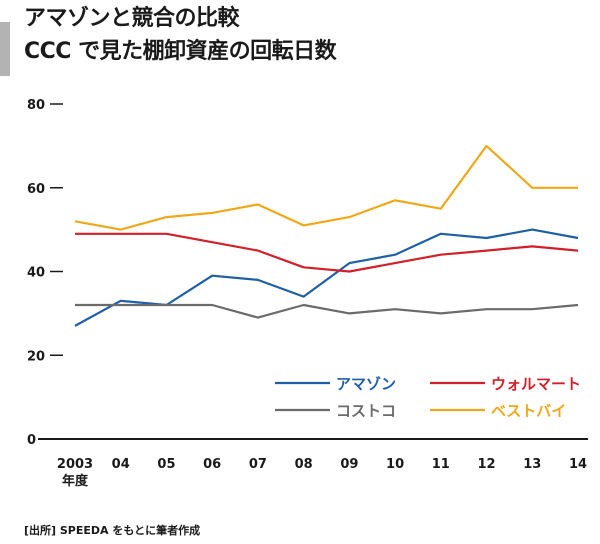 The width and height of the screenshot is (600, 544). Describe the element at coordinates (441, 464) in the screenshot. I see `x-tick-label-11: 11` at that location.